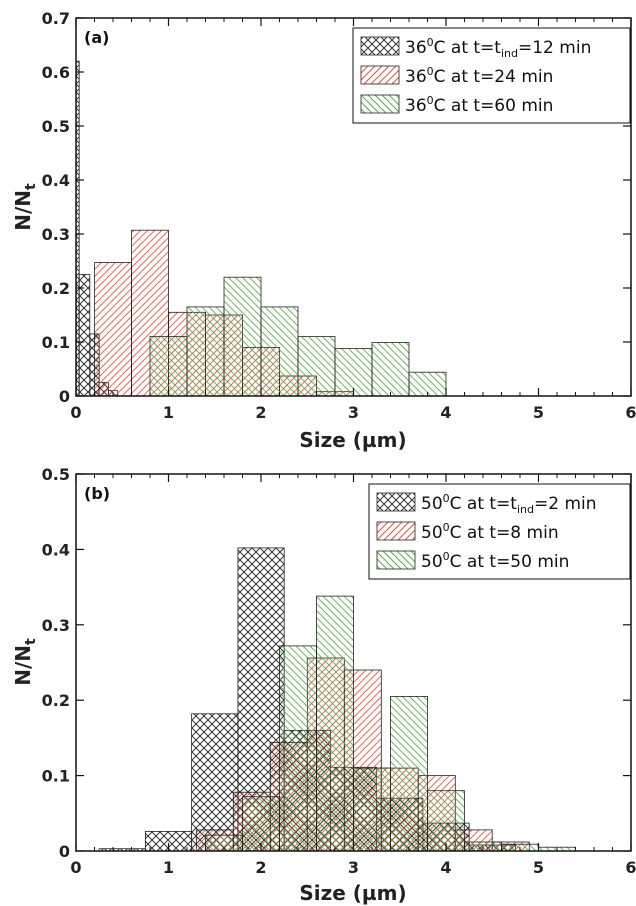 The image size is (636, 906). Describe the element at coordinates (56, 126) in the screenshot. I see `panel-a-ytick-label-5: 0.5` at that location.